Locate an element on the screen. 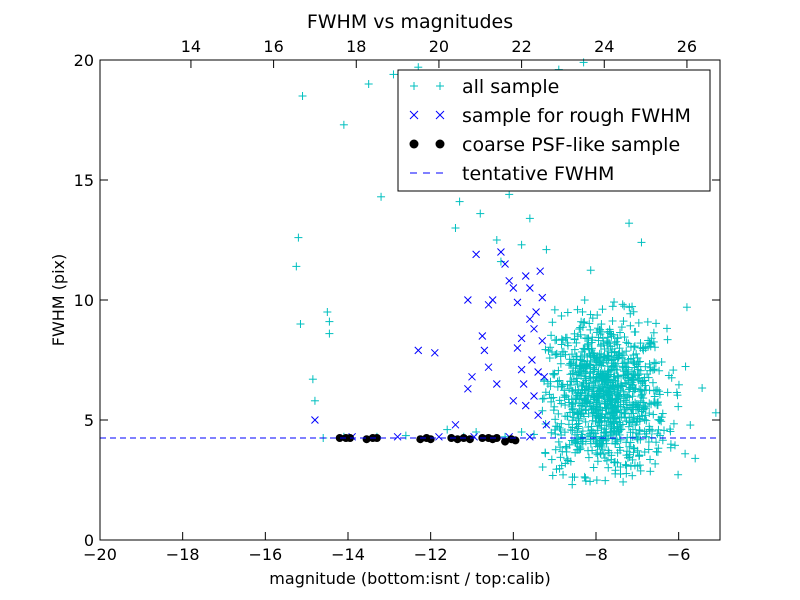 Image resolution: width=800 pixels, height=600 pixels. y-tick-label: 10 is located at coordinates (84, 300).